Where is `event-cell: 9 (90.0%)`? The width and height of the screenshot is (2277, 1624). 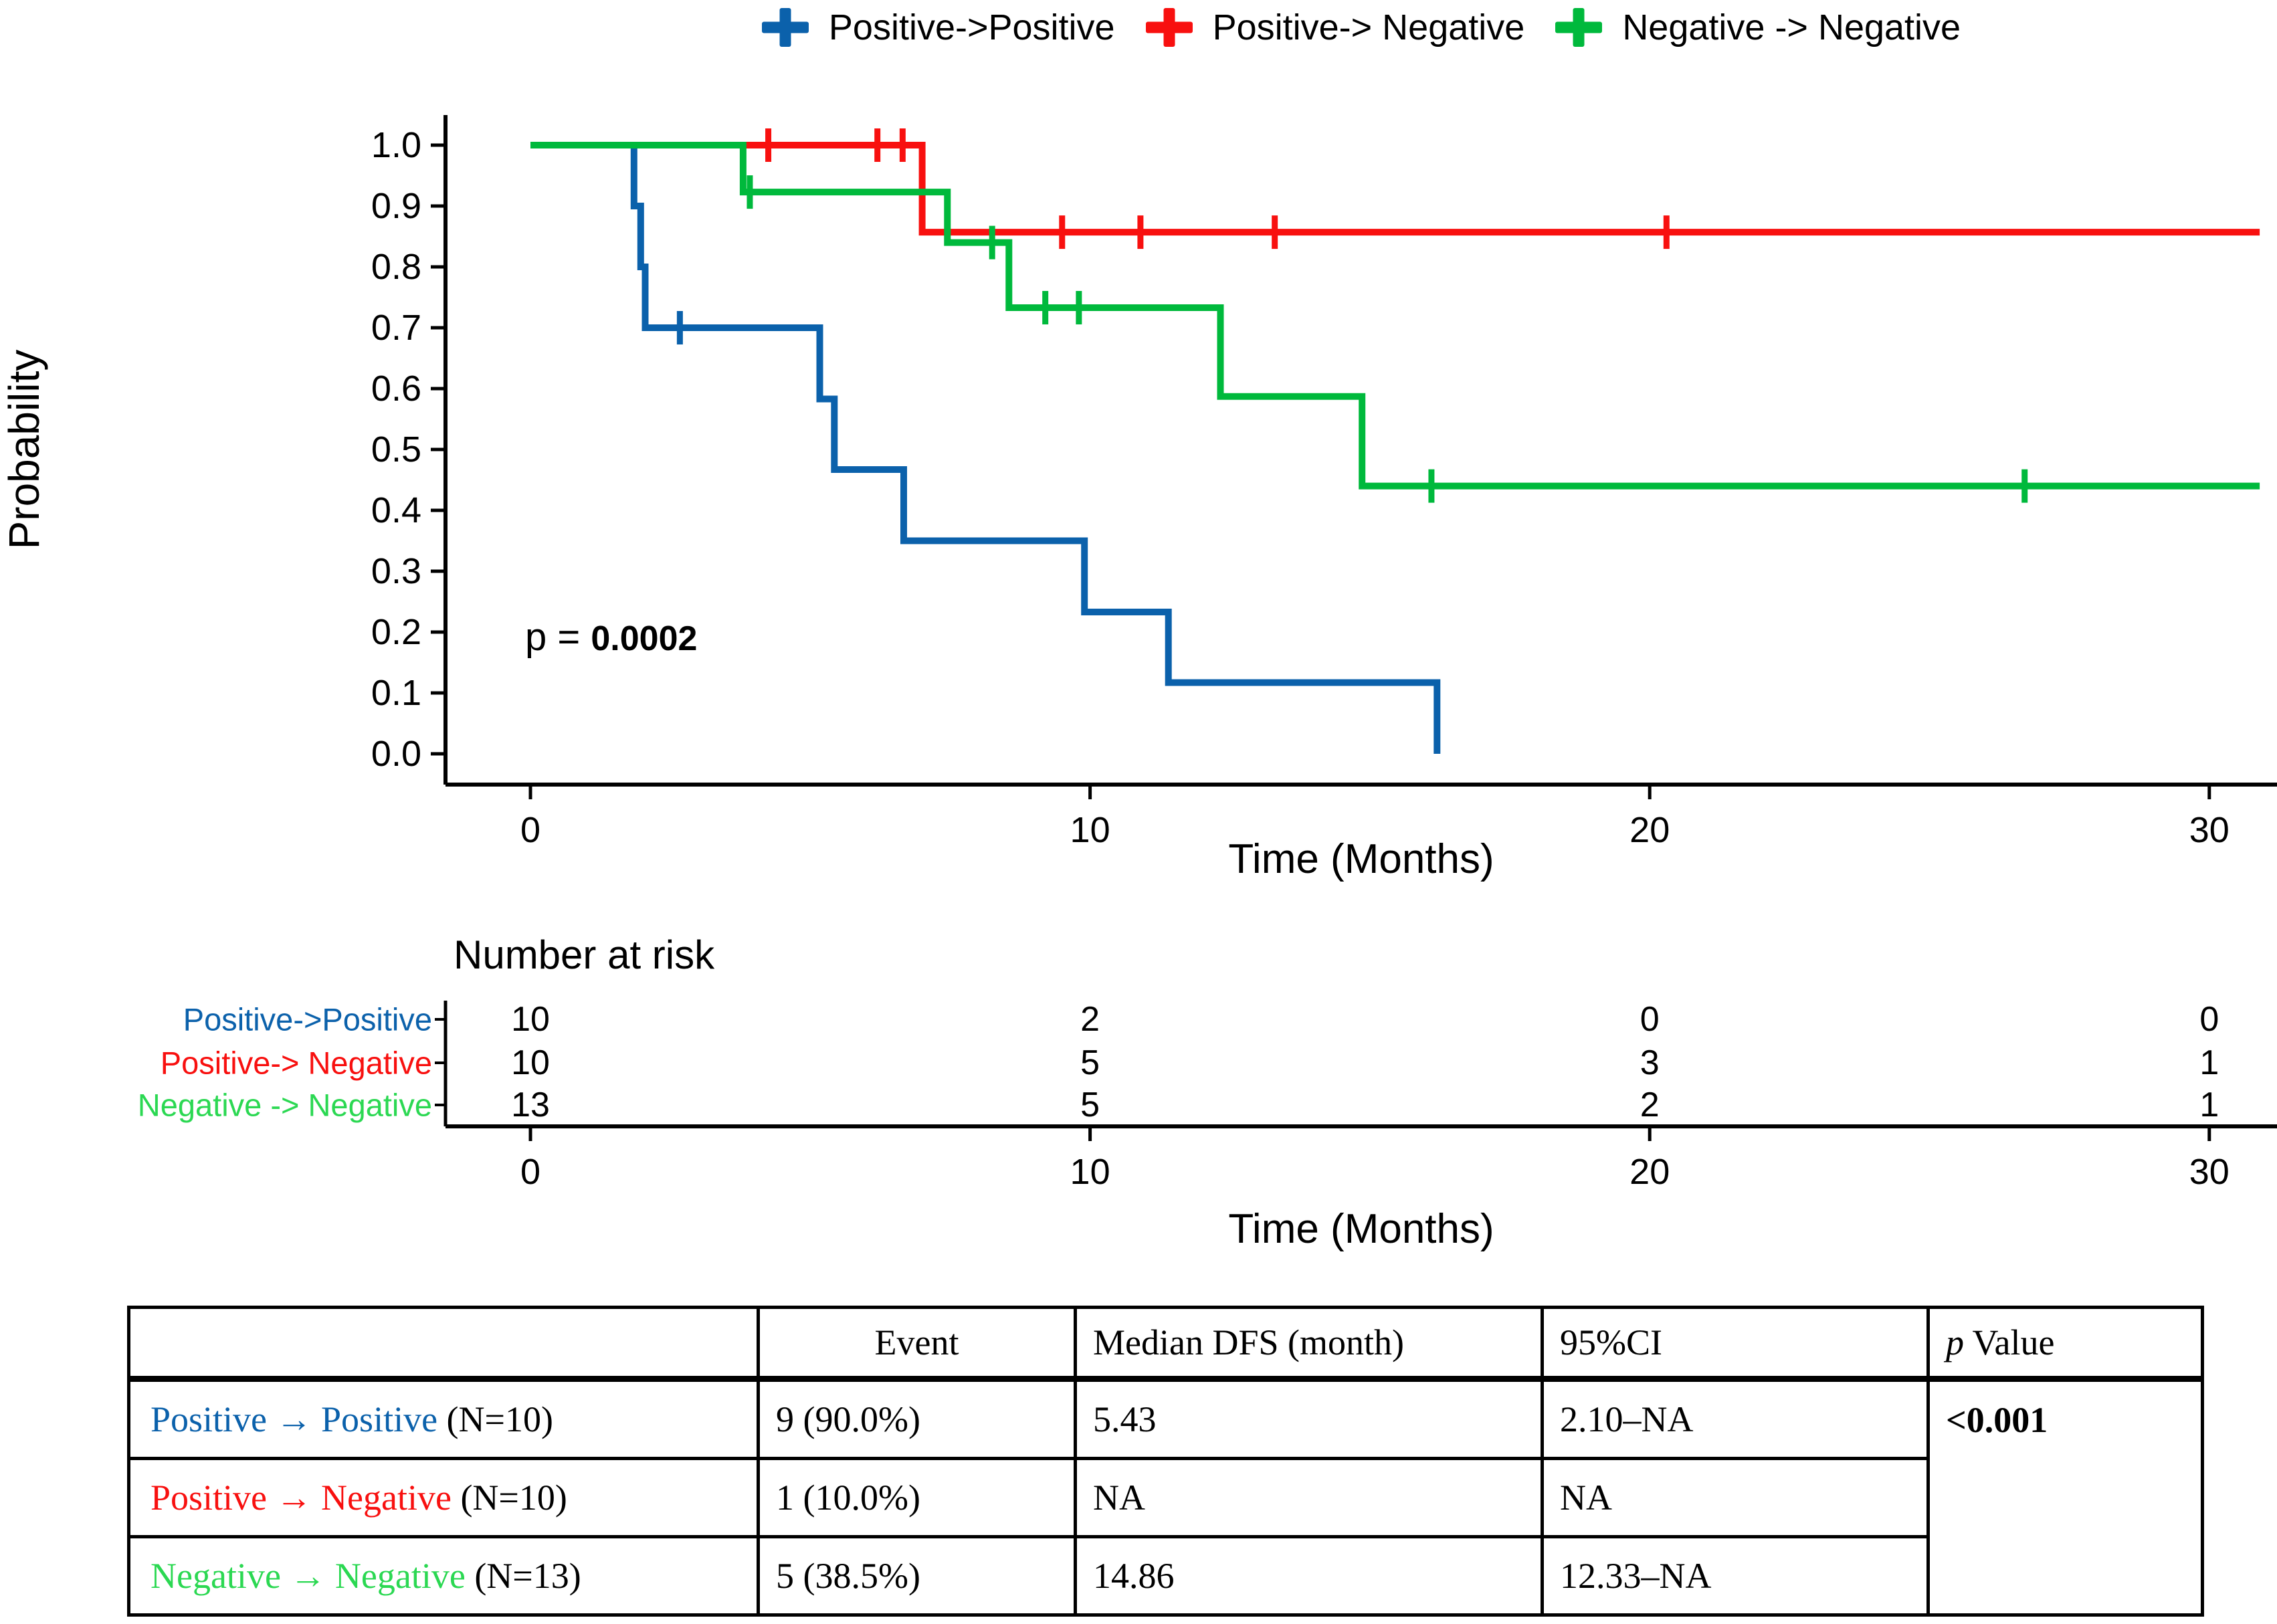 event-cell: 9 (90.0%) is located at coordinates (917, 1418).